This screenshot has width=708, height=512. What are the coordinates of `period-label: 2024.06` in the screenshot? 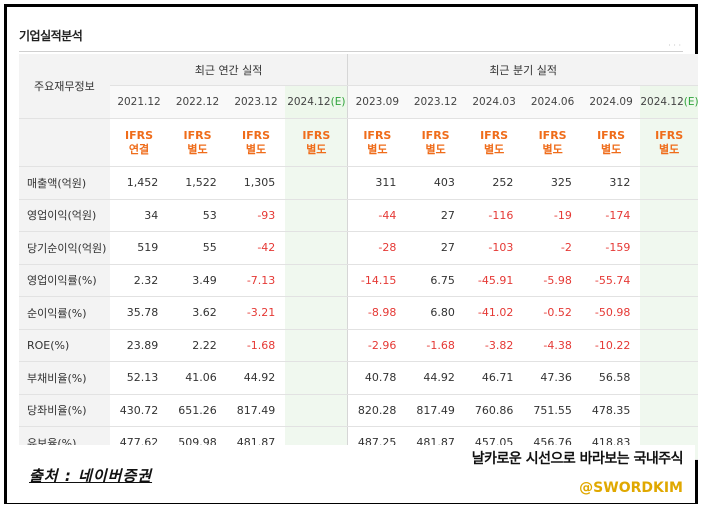 It's located at (552, 102).